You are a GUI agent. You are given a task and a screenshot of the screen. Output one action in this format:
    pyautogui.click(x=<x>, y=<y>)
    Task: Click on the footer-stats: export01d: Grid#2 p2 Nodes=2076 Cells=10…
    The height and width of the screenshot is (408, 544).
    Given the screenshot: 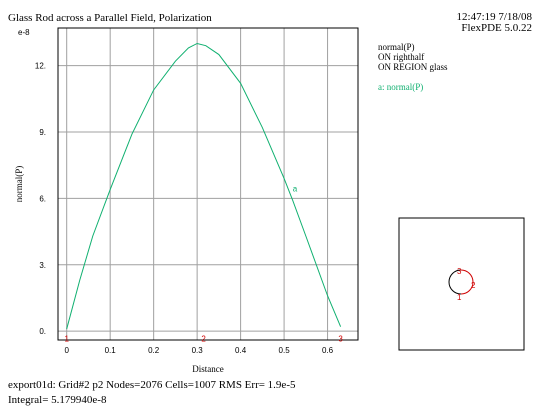 What is the action you would take?
    pyautogui.click(x=152, y=385)
    